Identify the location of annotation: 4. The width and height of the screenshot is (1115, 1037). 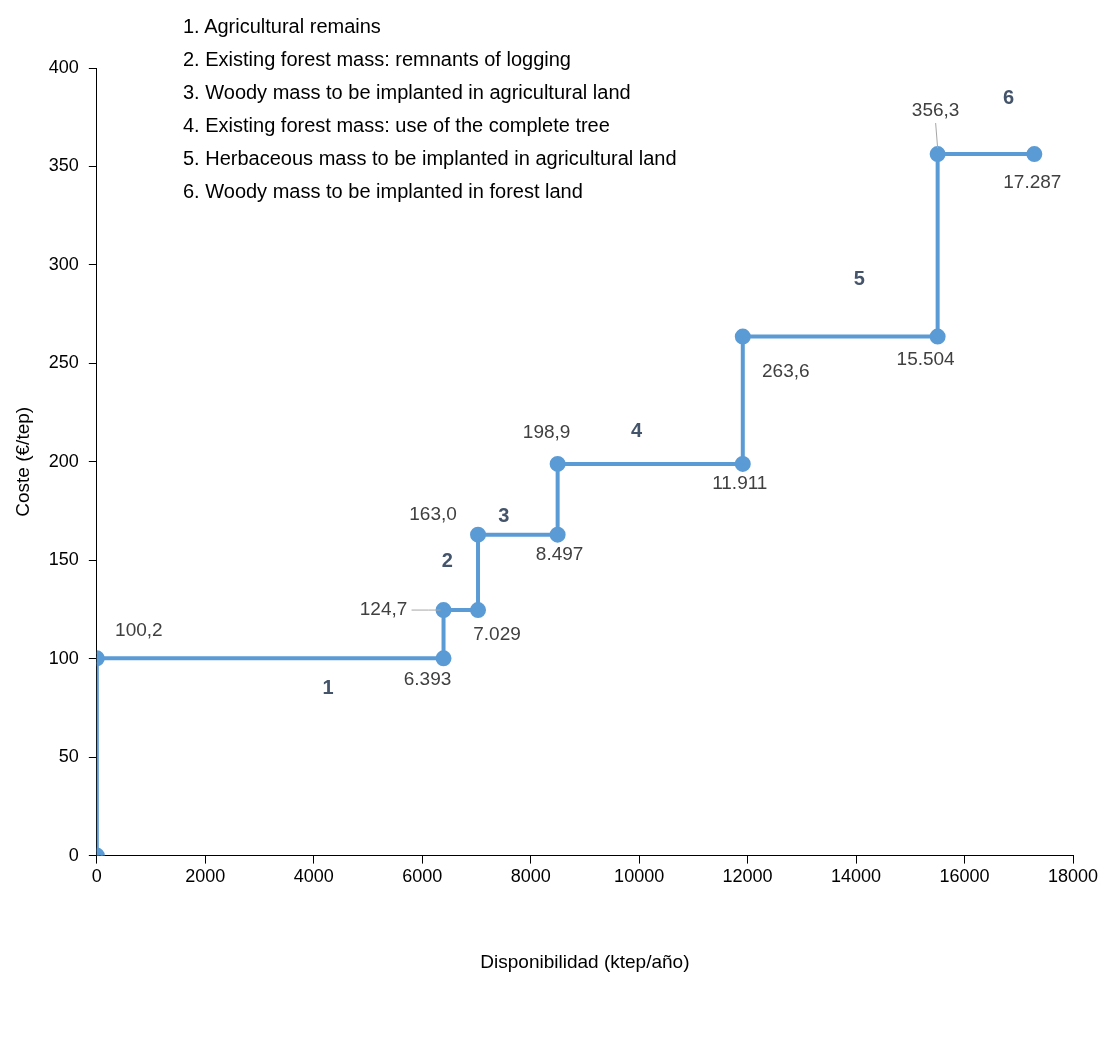
(637, 430).